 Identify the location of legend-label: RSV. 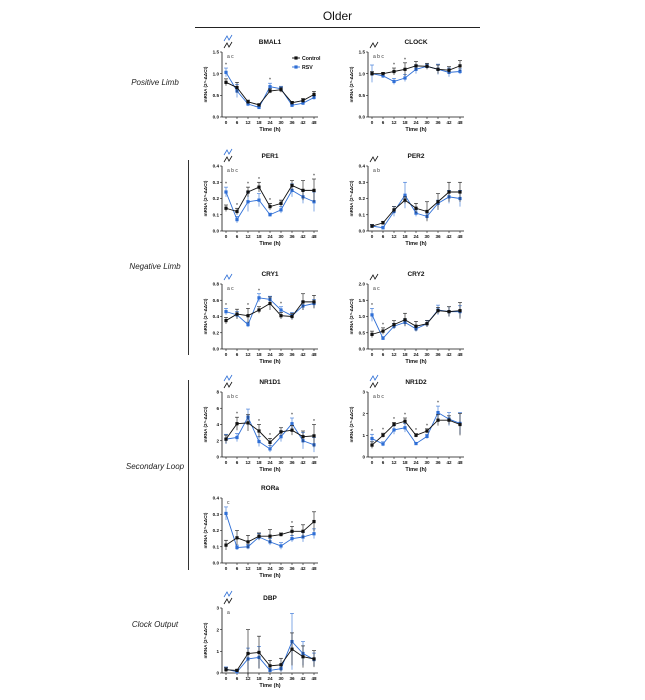
(307, 68).